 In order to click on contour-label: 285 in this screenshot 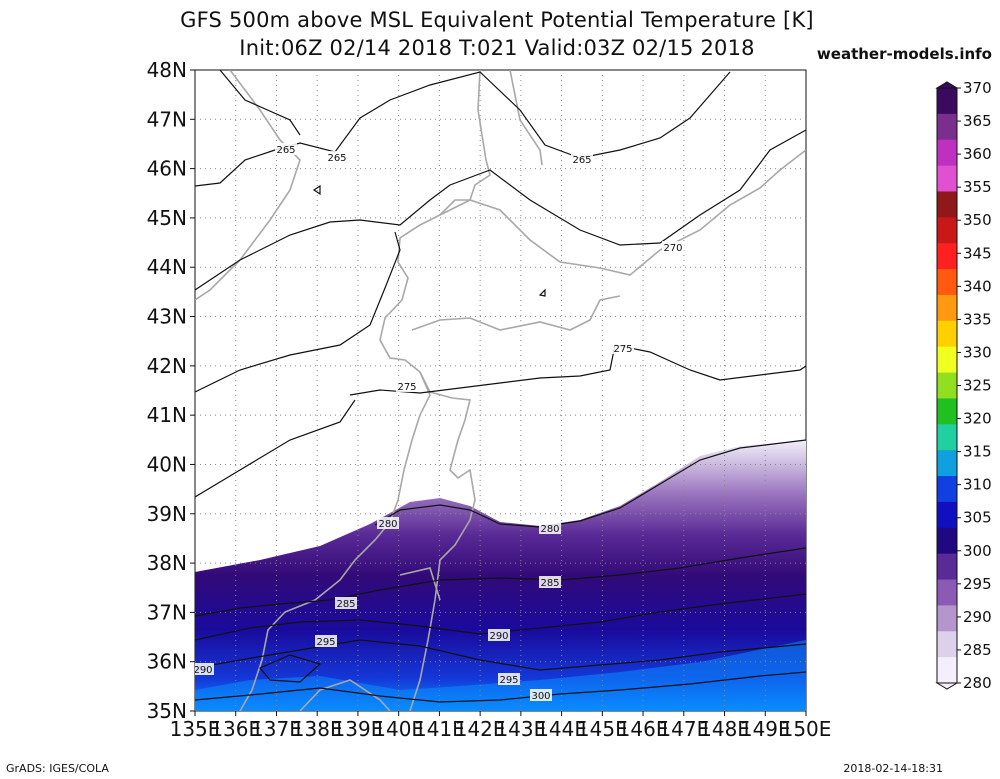, I will do `click(550, 582)`.